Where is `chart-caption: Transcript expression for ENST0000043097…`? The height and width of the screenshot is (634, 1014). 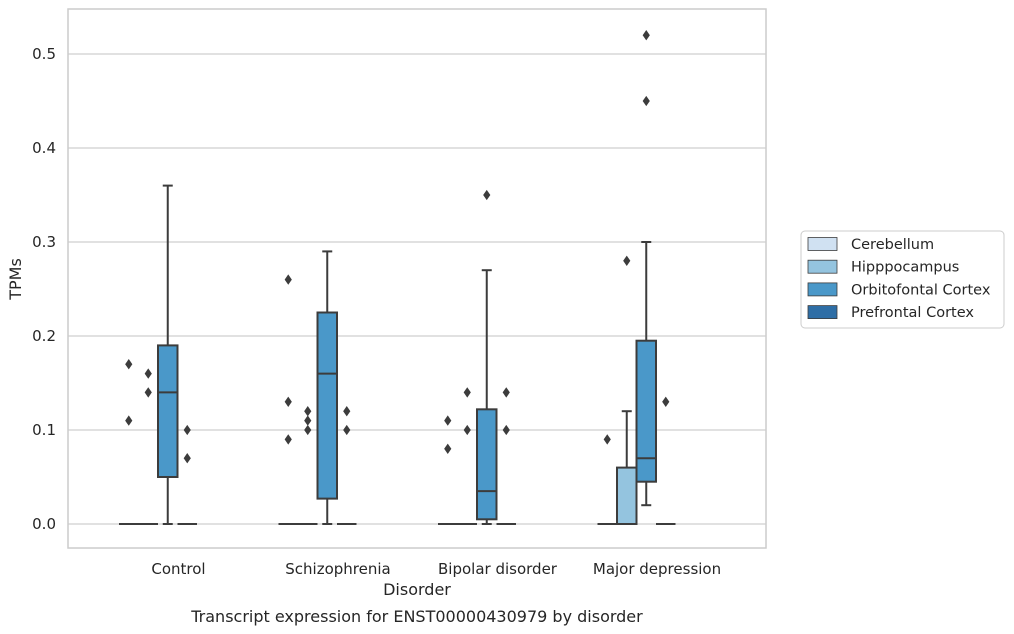 chart-caption: Transcript expression for ENST0000043097… is located at coordinates (416, 616).